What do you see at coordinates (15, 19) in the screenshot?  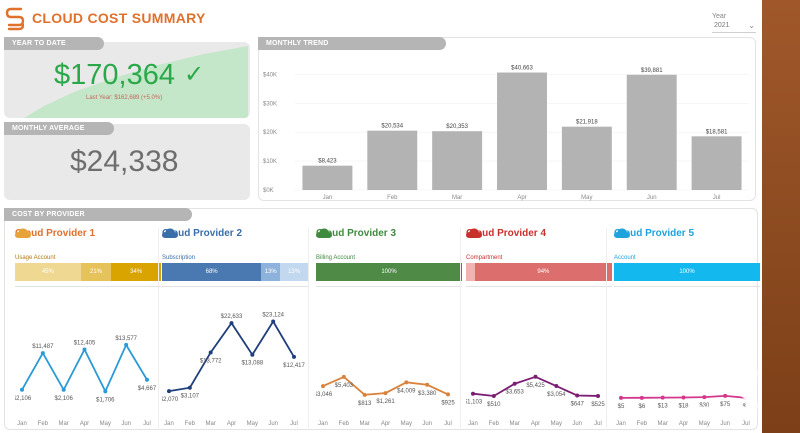 I see `brand-logo-icon` at bounding box center [15, 19].